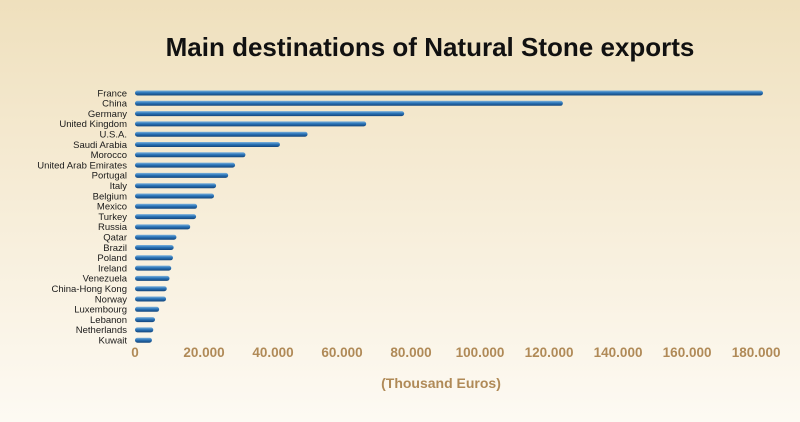 This screenshot has height=422, width=800. I want to click on category-label-venezuela: Venezuela, so click(105, 279).